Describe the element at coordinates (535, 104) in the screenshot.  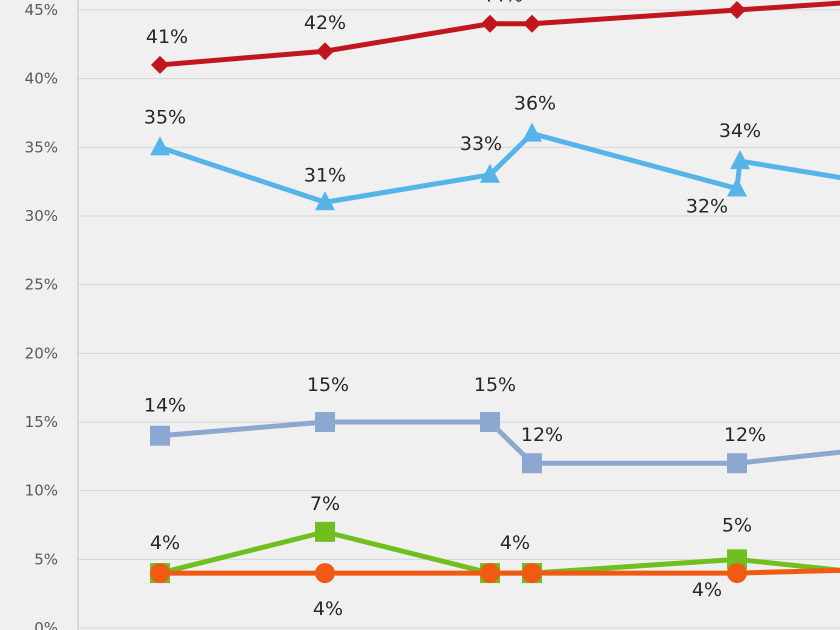
I see `data-label: 36%` at that location.